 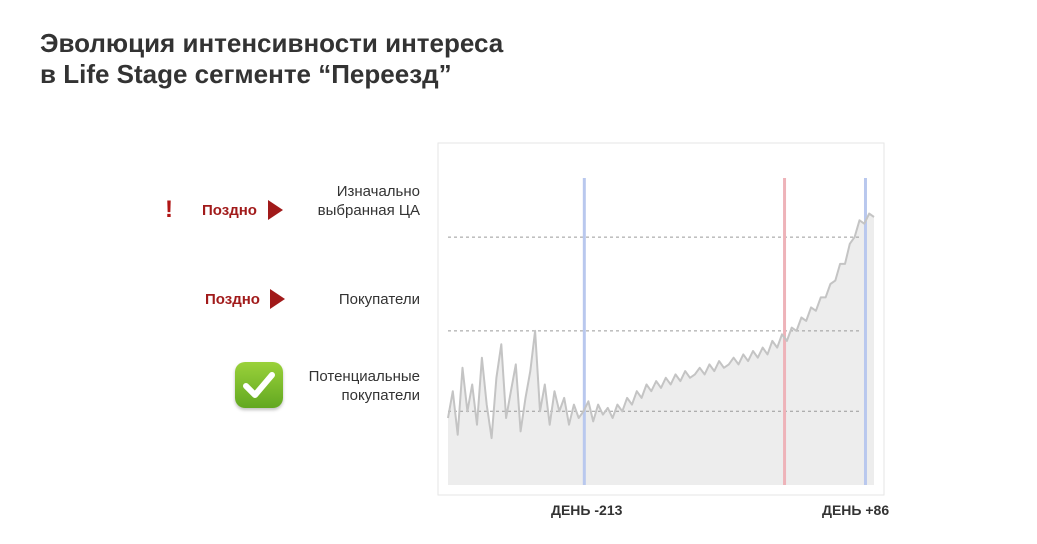 I want to click on x-tick-label-day-plus-86: ДЕНЬ +86, so click(x=856, y=510).